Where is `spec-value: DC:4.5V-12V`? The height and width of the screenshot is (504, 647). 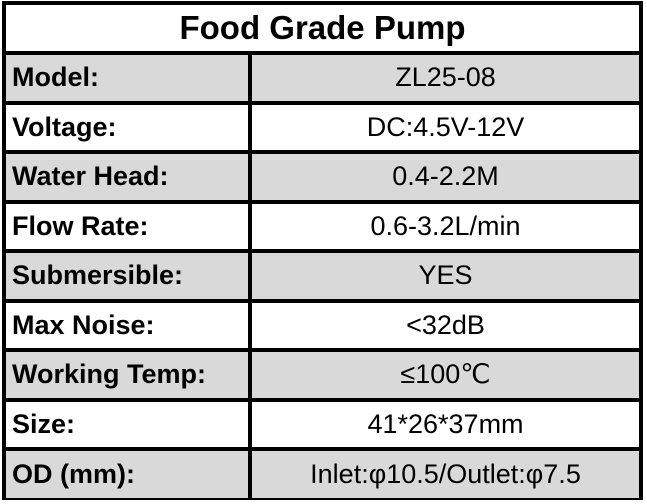
spec-value: DC:4.5V-12V is located at coordinates (445, 126).